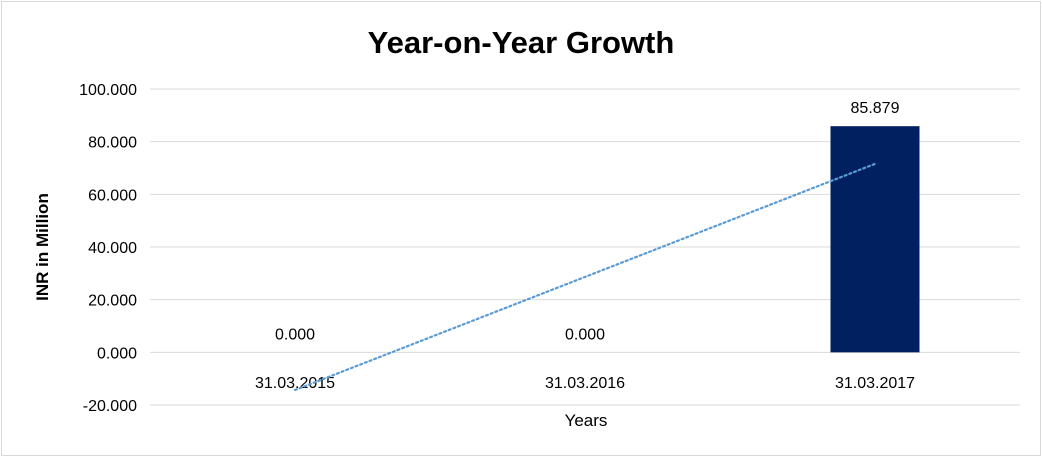  What do you see at coordinates (875, 383) in the screenshot?
I see `x-tick-label: 31.03.2017` at bounding box center [875, 383].